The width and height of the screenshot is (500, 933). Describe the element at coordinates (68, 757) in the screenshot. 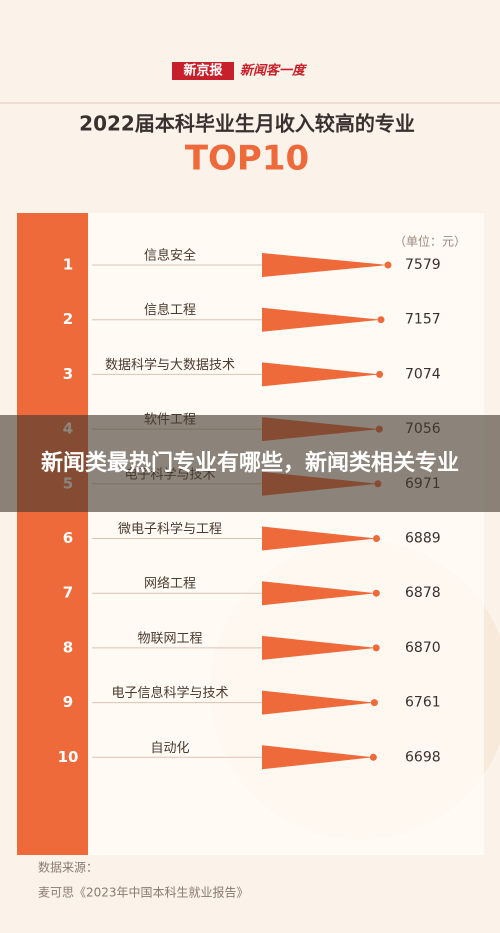

I see `rank: 10` at that location.